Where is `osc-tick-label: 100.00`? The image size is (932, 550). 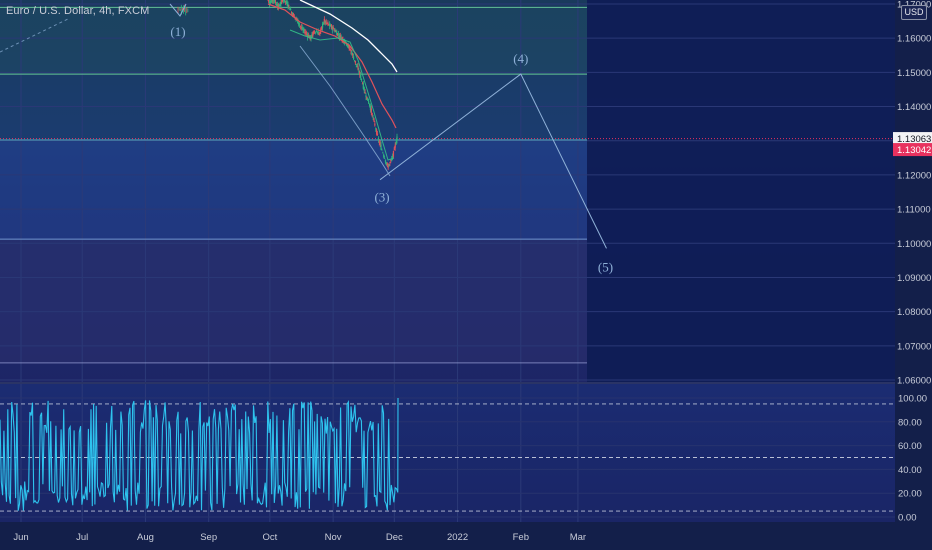 osc-tick-label: 100.00 is located at coordinates (912, 399).